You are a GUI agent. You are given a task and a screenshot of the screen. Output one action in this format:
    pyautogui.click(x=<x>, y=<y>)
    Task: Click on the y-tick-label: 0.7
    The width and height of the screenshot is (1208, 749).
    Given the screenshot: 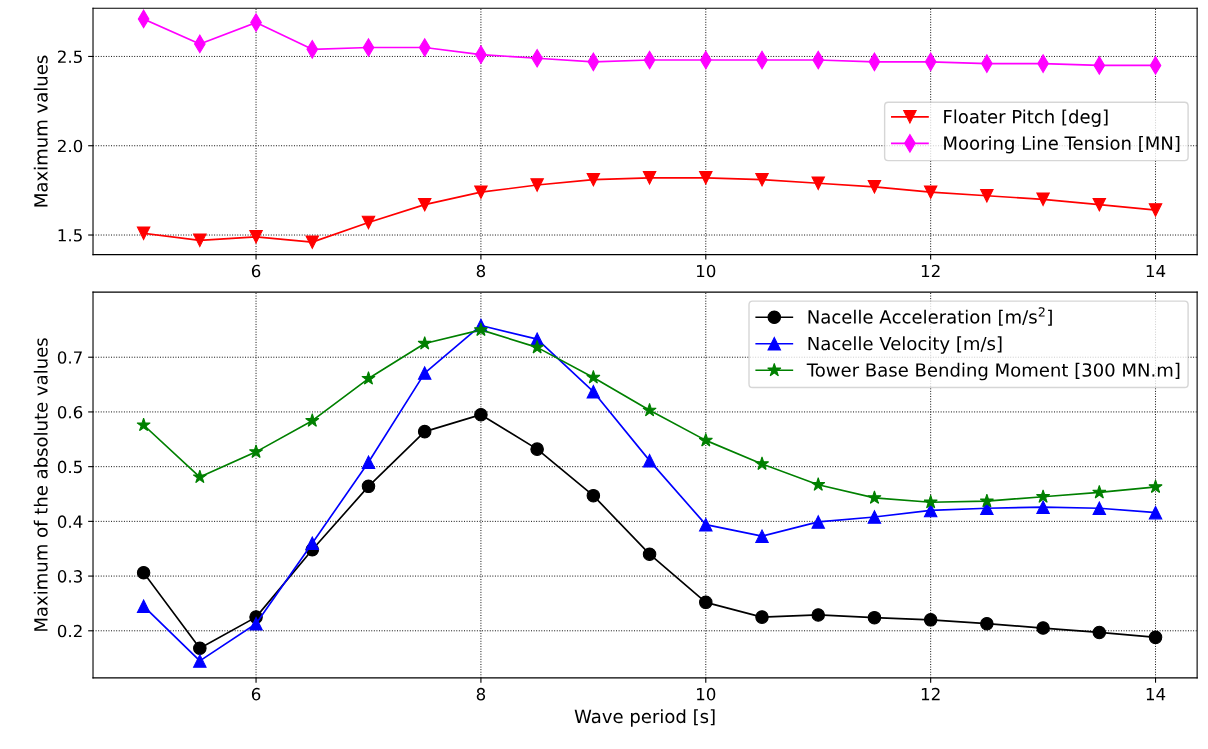 What is the action you would take?
    pyautogui.click(x=69, y=357)
    